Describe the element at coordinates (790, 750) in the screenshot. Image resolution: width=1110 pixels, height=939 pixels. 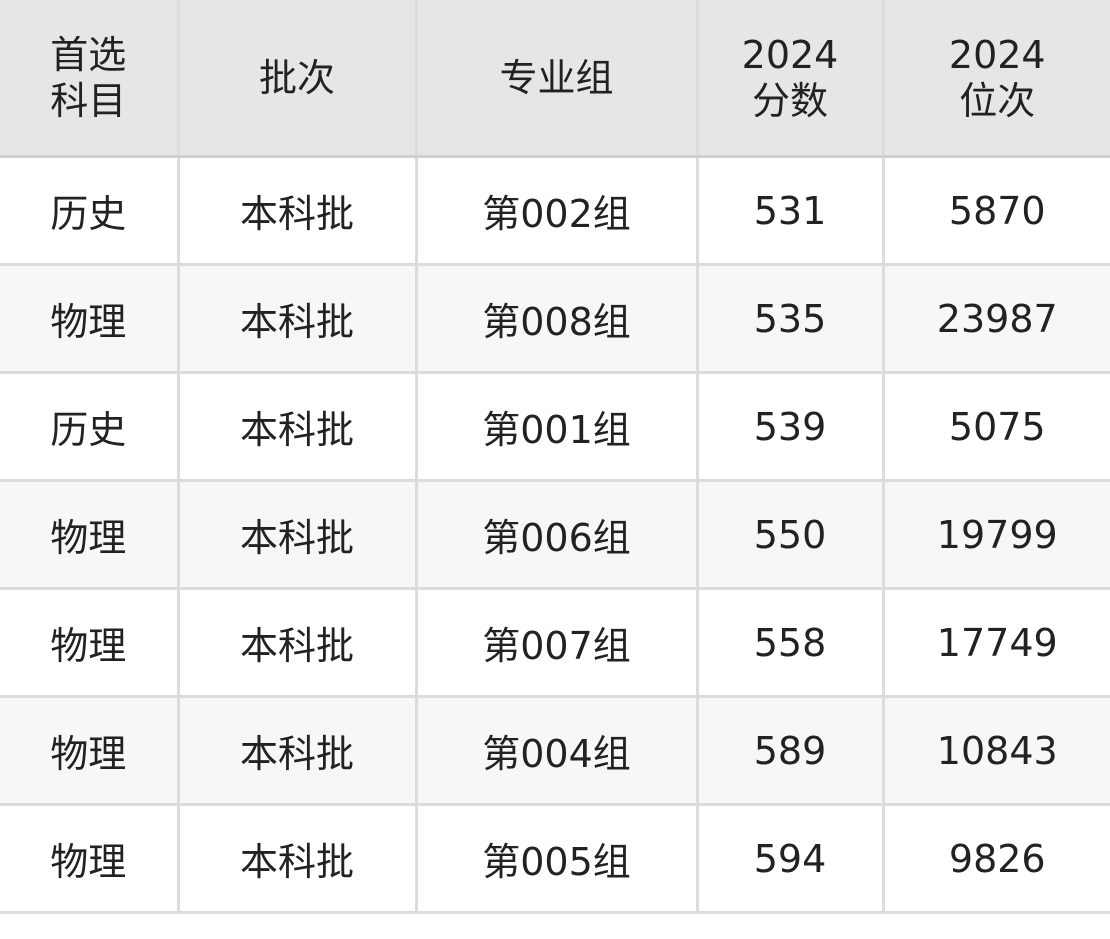
I see `cell-score: 589` at that location.